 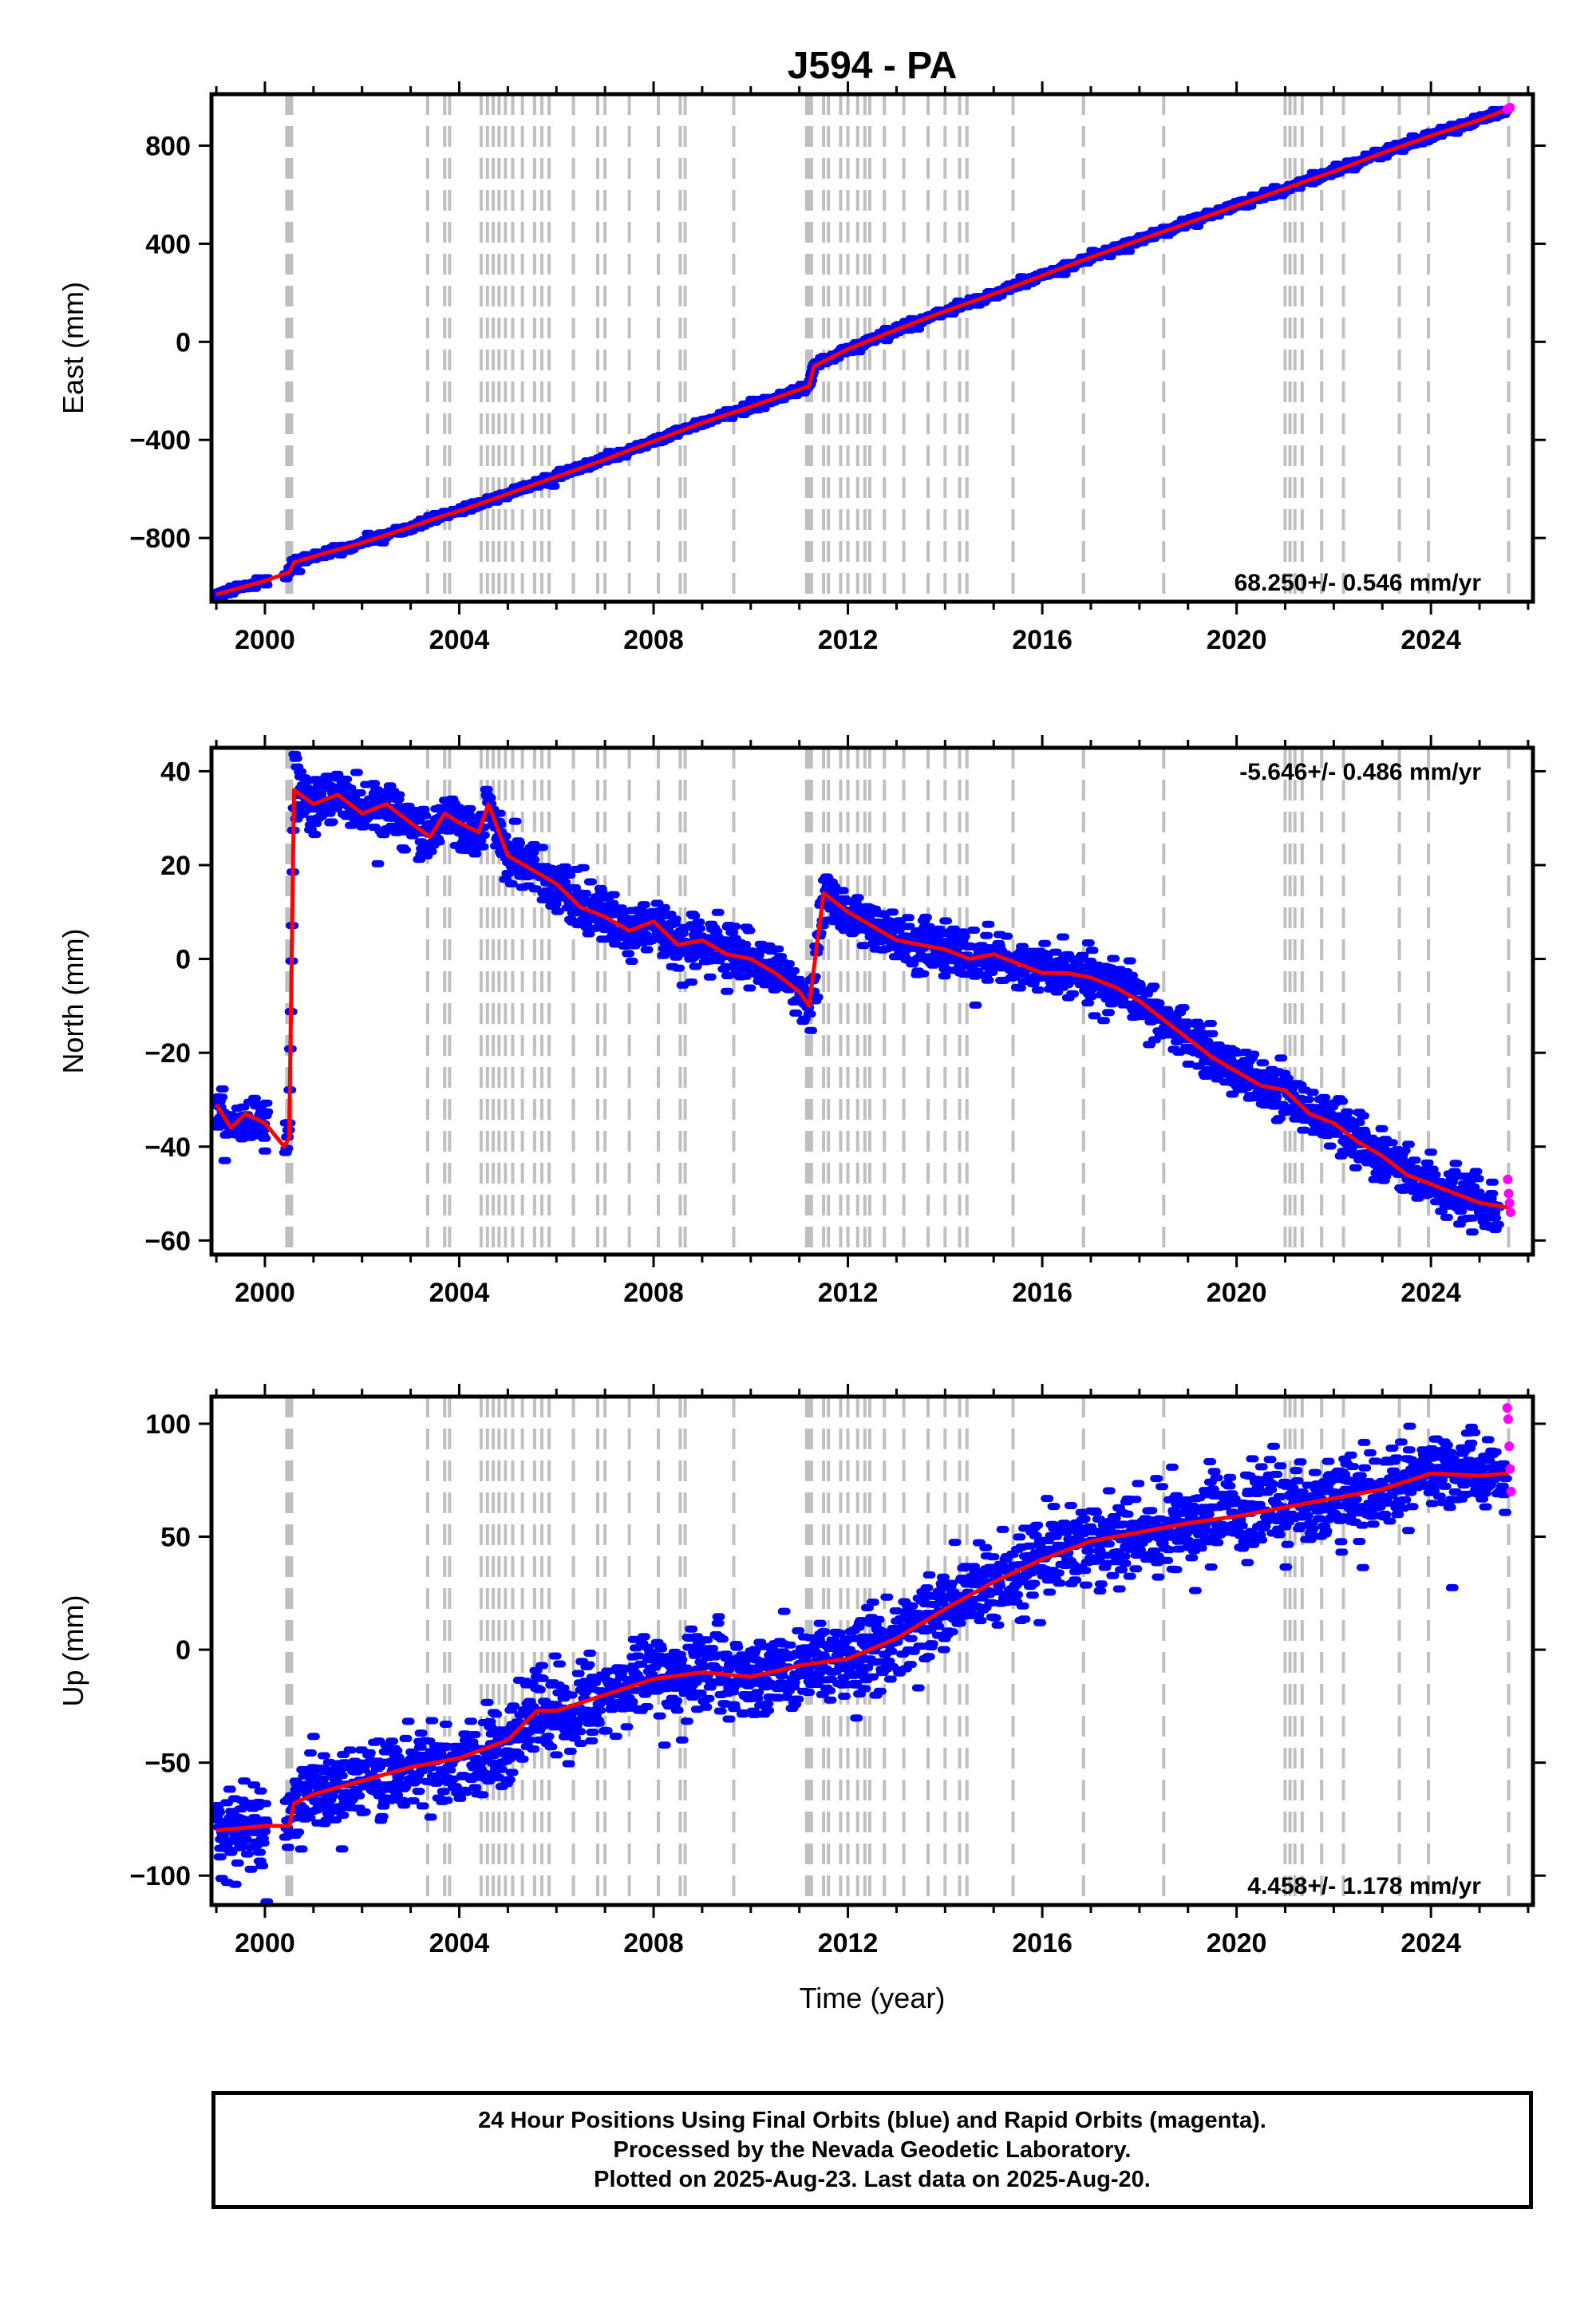 I want to click on y-axis-label: North (mm), so click(x=73, y=1001).